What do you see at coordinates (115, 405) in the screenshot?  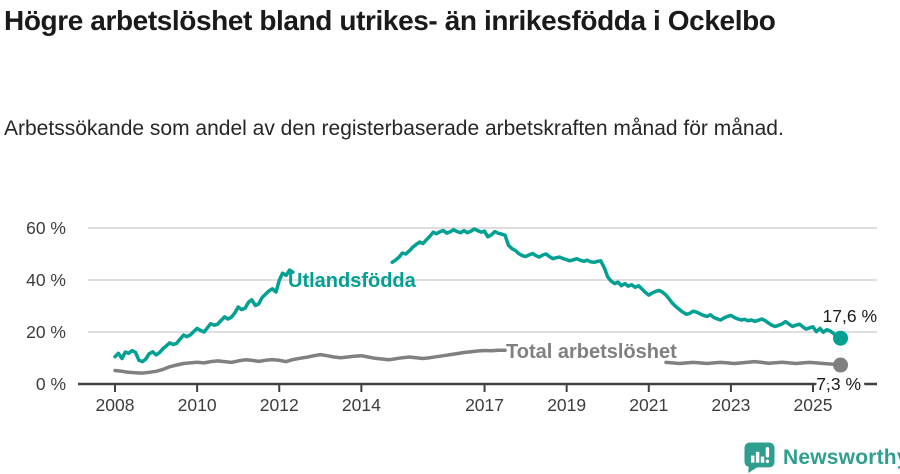 I see `x-tick-label: 2008` at bounding box center [115, 405].